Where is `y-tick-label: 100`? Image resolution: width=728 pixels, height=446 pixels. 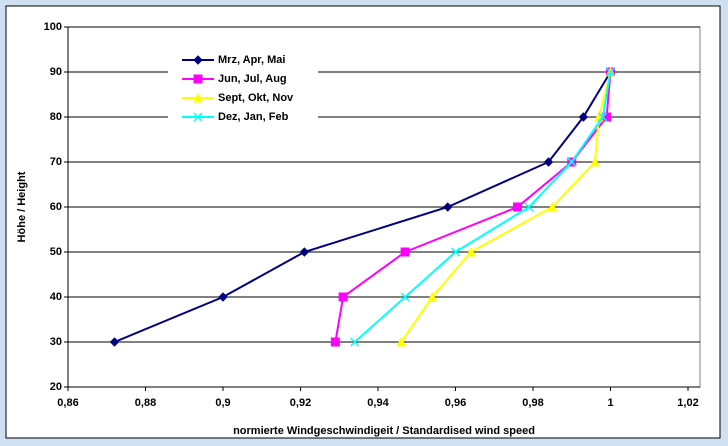 y-tick-label: 100 is located at coordinates (53, 27).